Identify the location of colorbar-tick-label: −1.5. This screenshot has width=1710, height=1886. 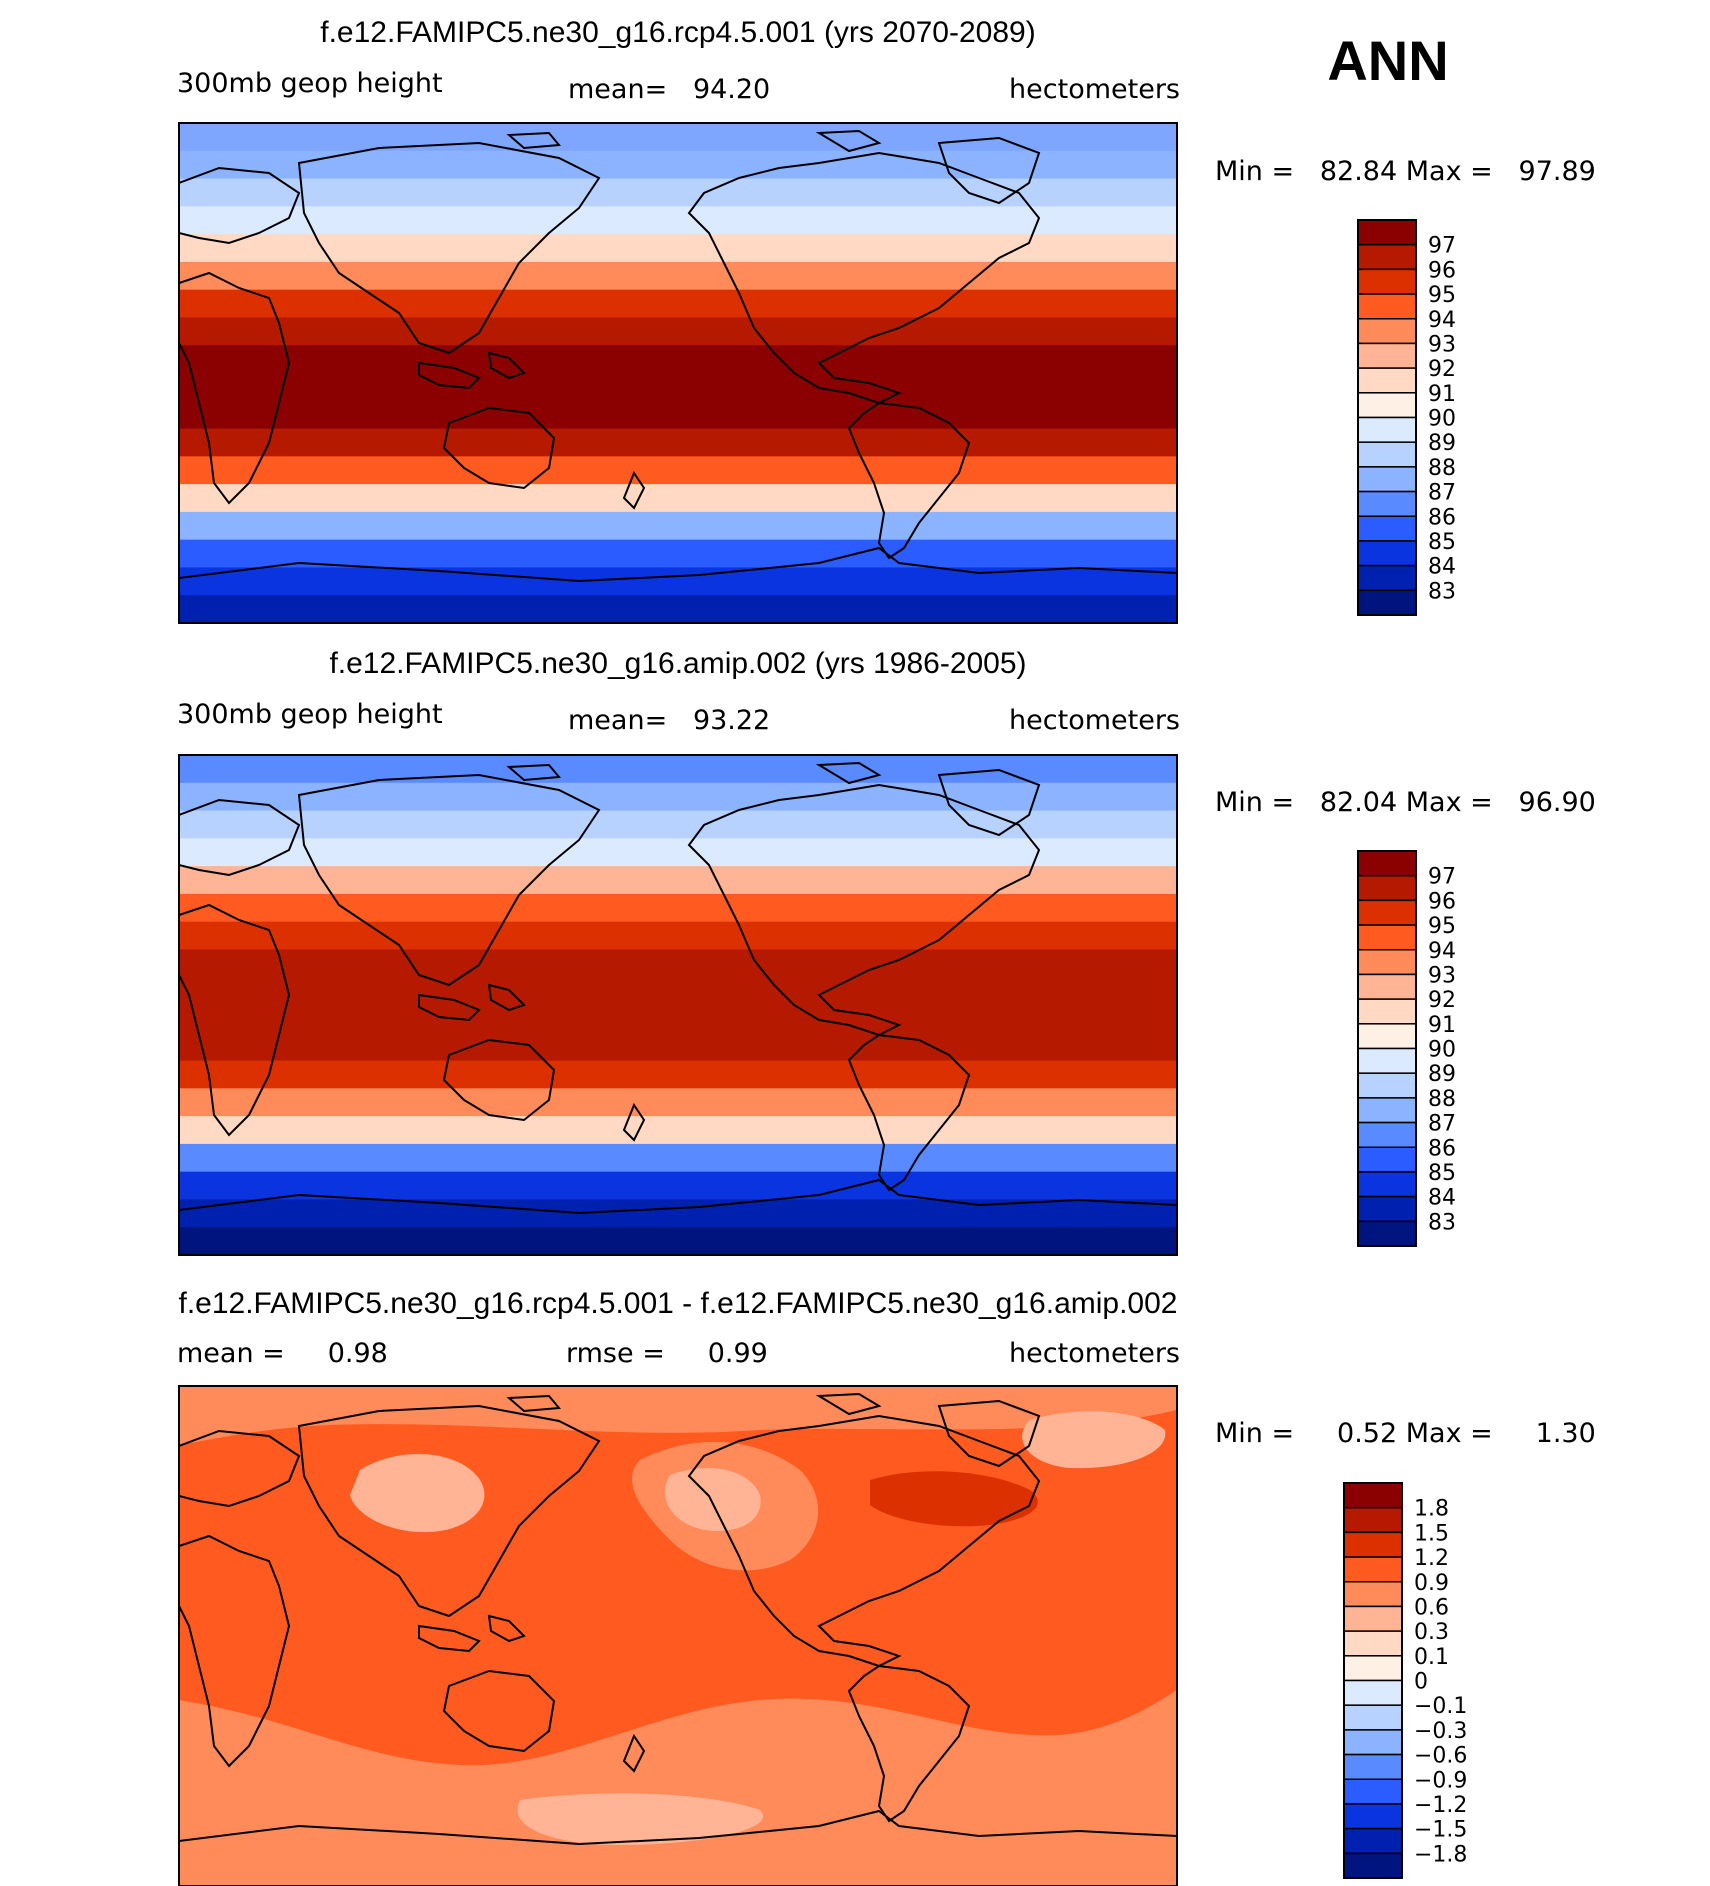
(1440, 1830).